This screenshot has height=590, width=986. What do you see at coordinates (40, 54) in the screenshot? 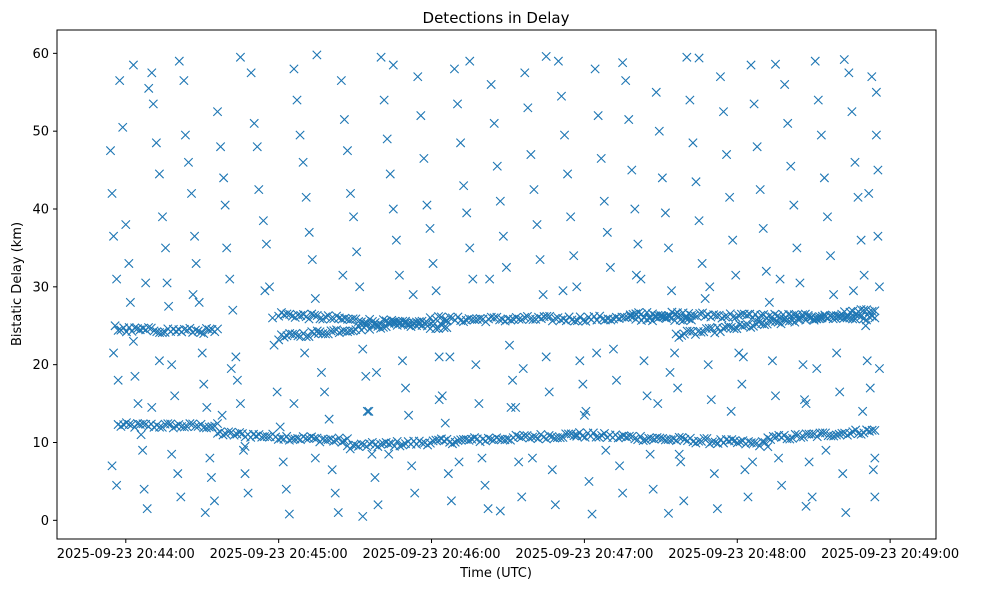
I see `y-tick-label: 60` at bounding box center [40, 54].